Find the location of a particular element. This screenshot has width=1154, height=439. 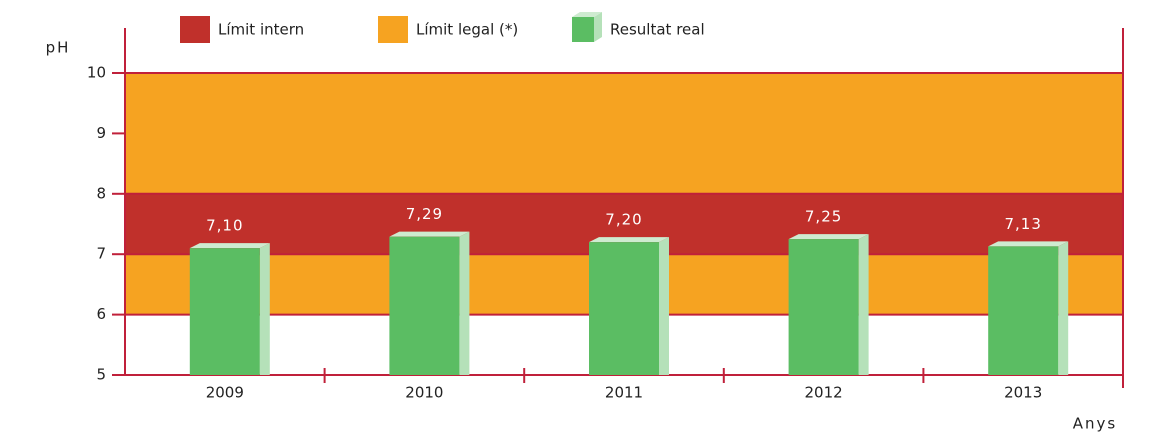

x-tick-label: 2013 is located at coordinates (1023, 393).